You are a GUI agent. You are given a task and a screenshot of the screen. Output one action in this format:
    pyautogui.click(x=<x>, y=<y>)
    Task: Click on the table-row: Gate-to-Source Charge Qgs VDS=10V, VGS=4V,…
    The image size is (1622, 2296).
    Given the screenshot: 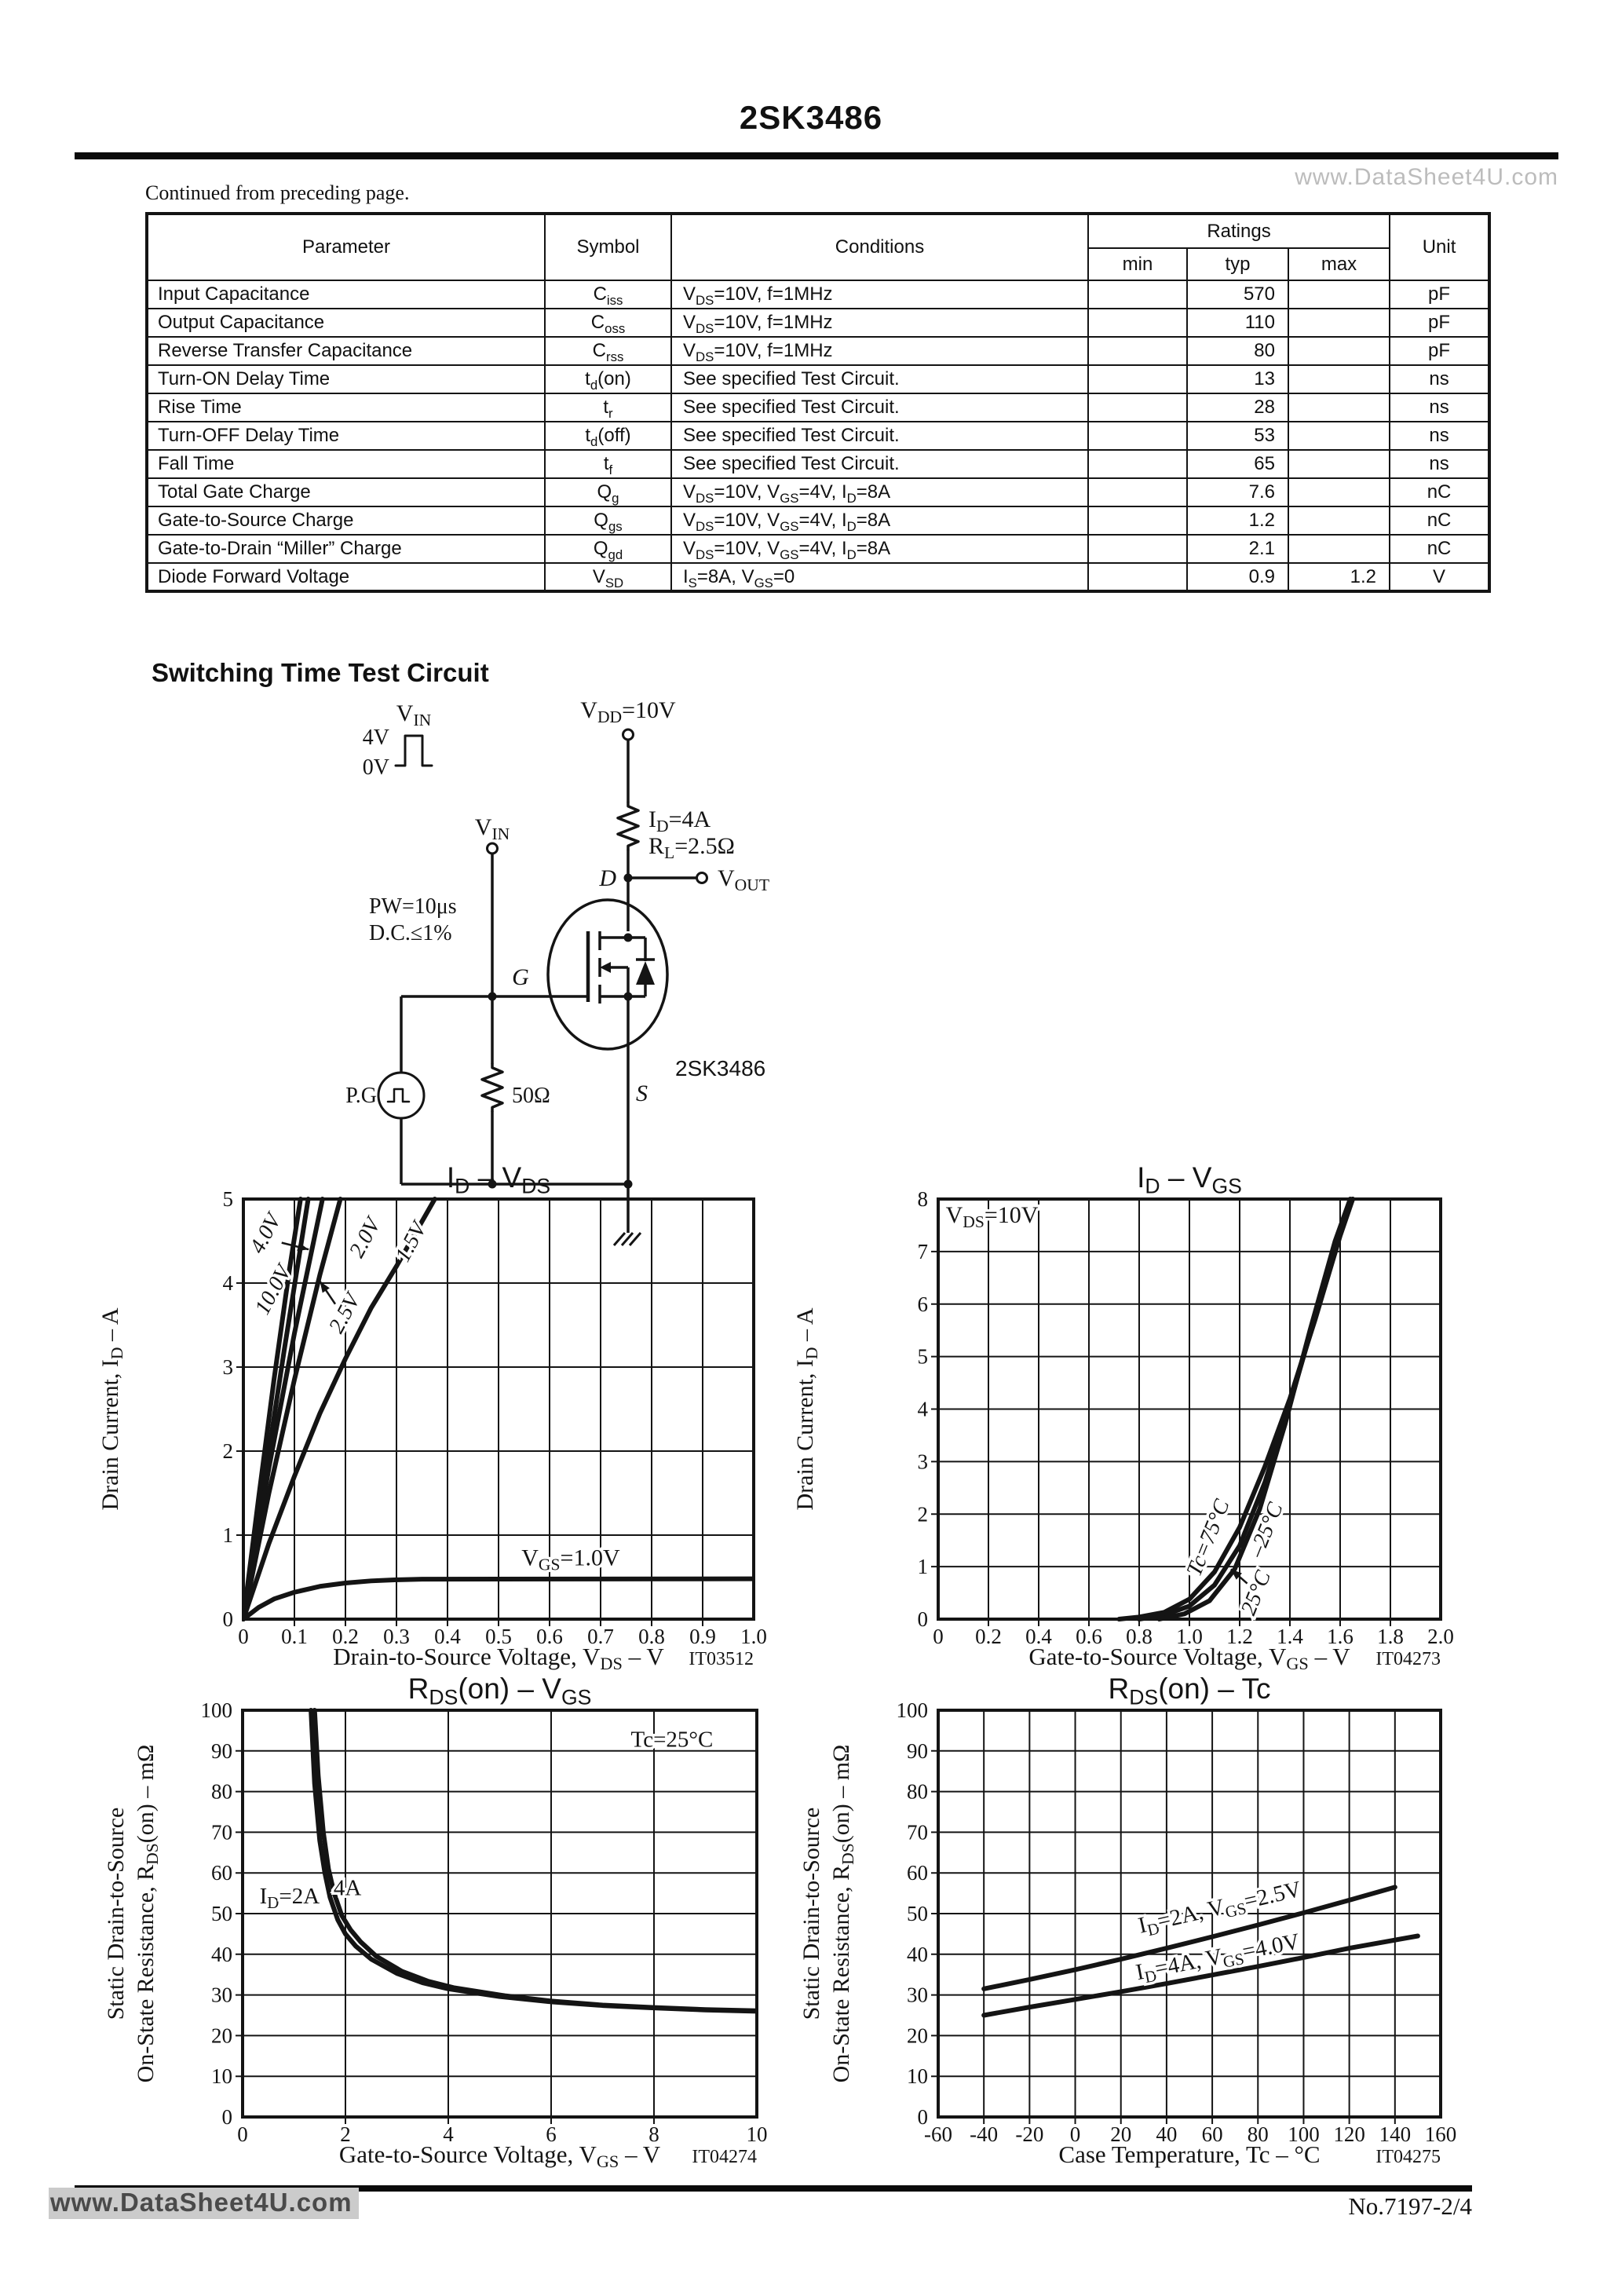 What is the action you would take?
    pyautogui.click(x=818, y=521)
    